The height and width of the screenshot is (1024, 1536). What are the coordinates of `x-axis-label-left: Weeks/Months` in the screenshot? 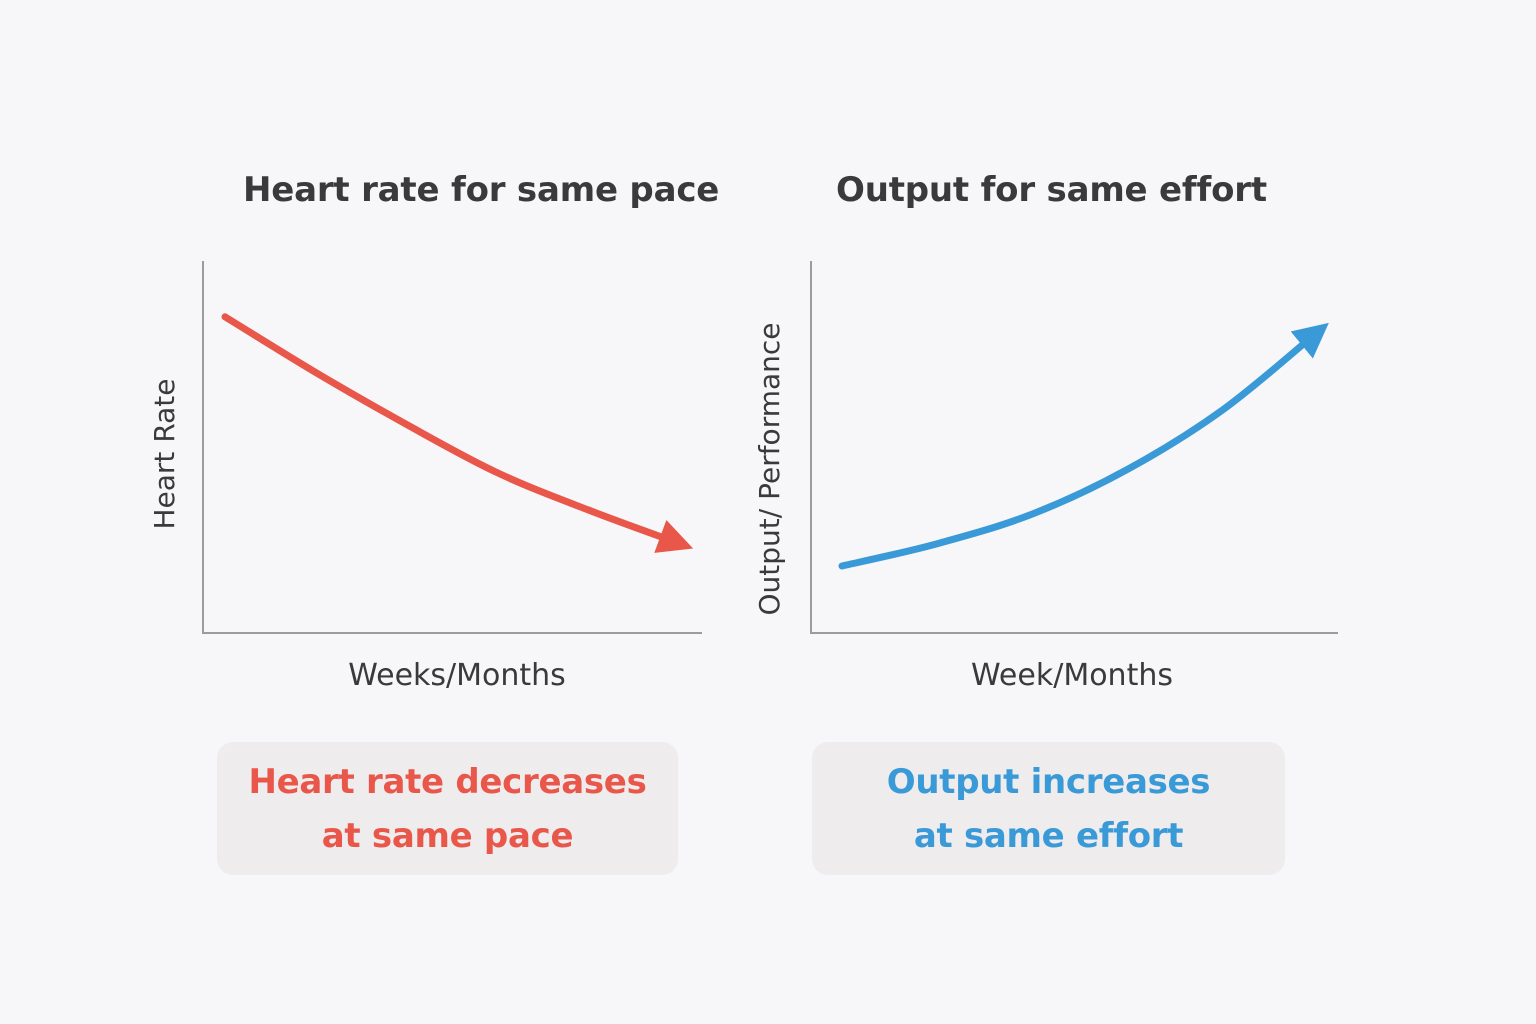 It's located at (457, 675).